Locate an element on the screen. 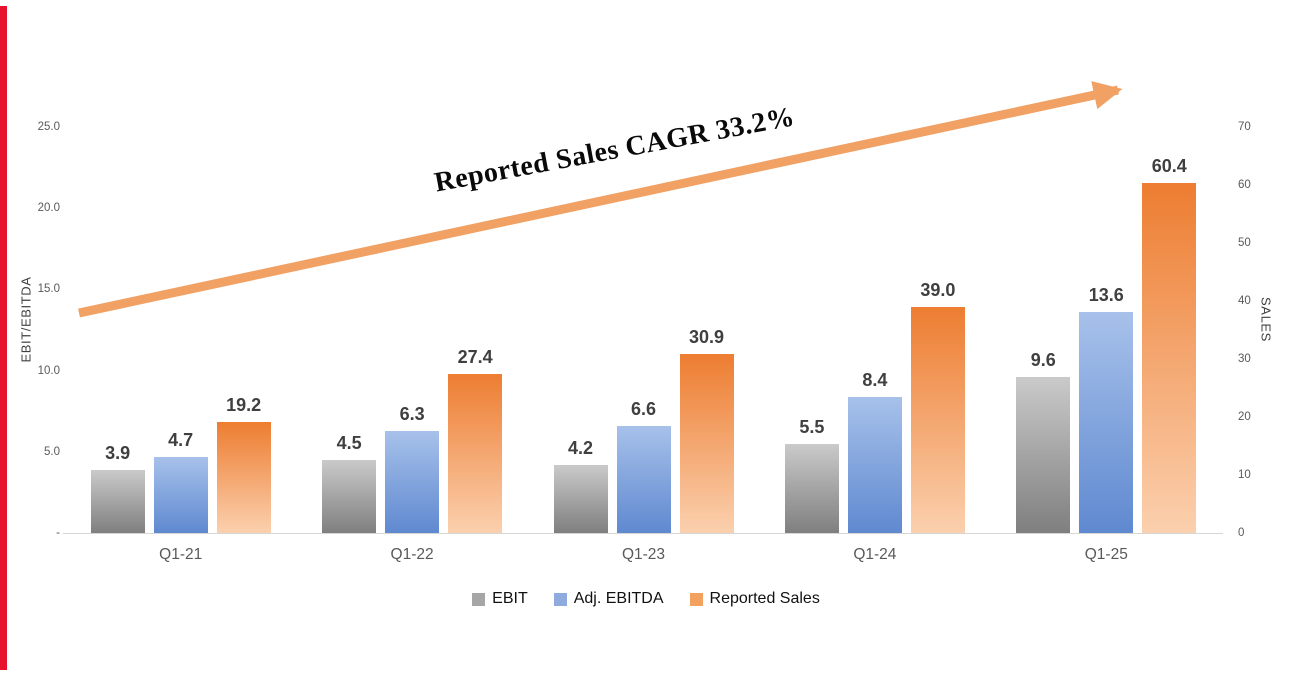 This screenshot has width=1292, height=677. data-label: 8.4 is located at coordinates (875, 379).